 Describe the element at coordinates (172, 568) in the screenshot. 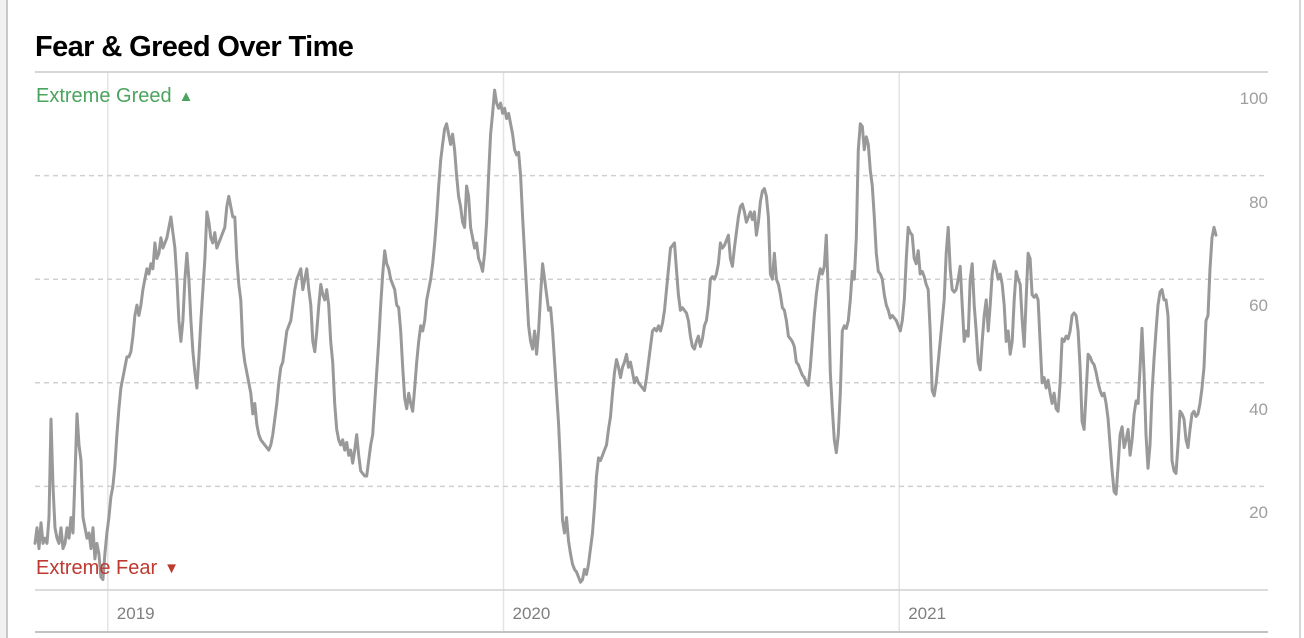

I see `triangle-down-icon: ▼` at that location.